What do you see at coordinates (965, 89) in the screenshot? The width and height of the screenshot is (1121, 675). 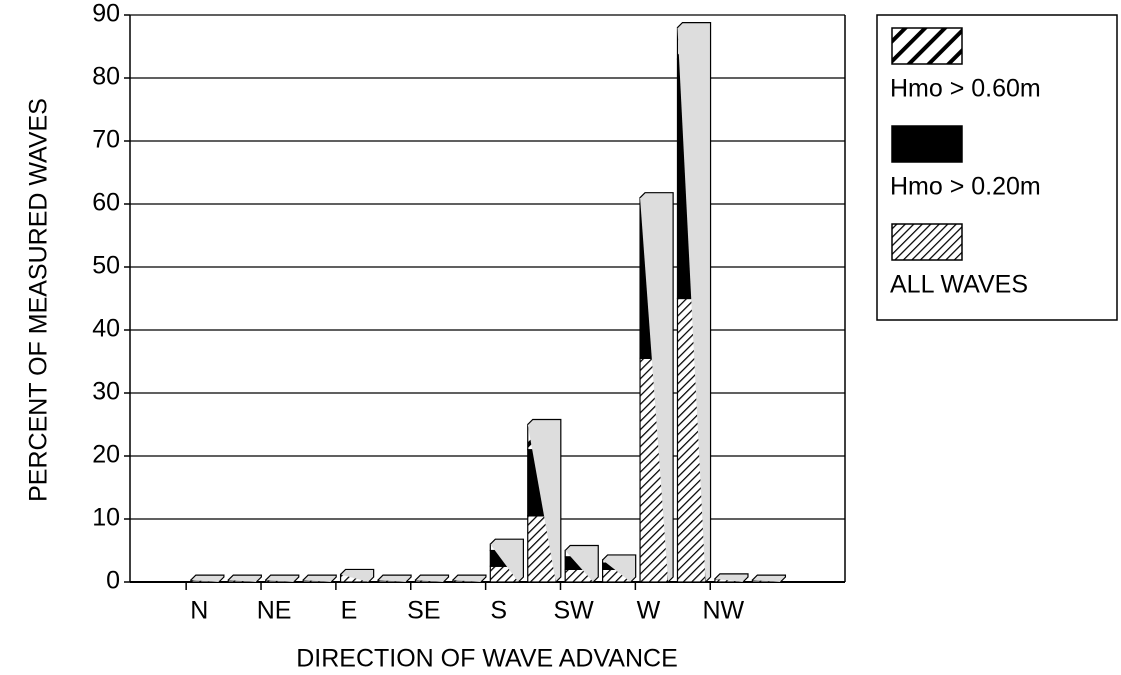 I see `legend-label: Hmo > 0.60m` at bounding box center [965, 89].